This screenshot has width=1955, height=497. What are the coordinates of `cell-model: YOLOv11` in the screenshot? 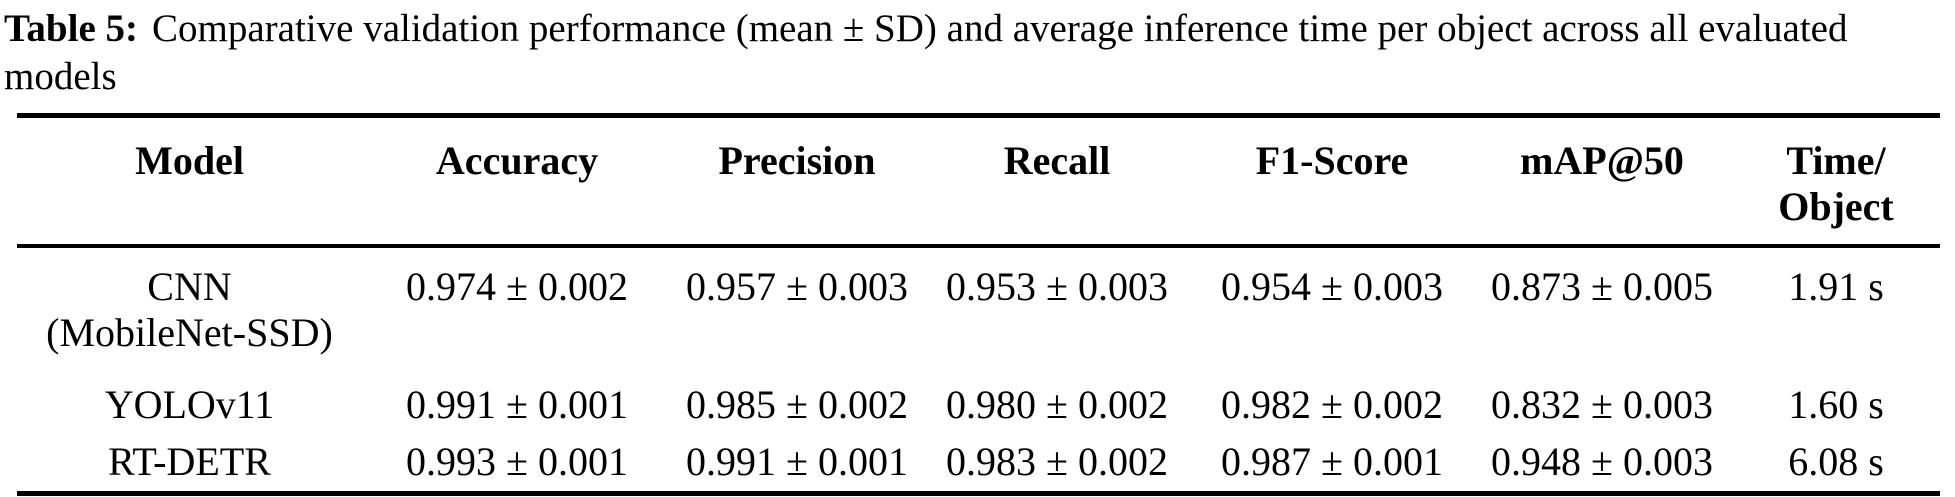 It's located at (189, 404).